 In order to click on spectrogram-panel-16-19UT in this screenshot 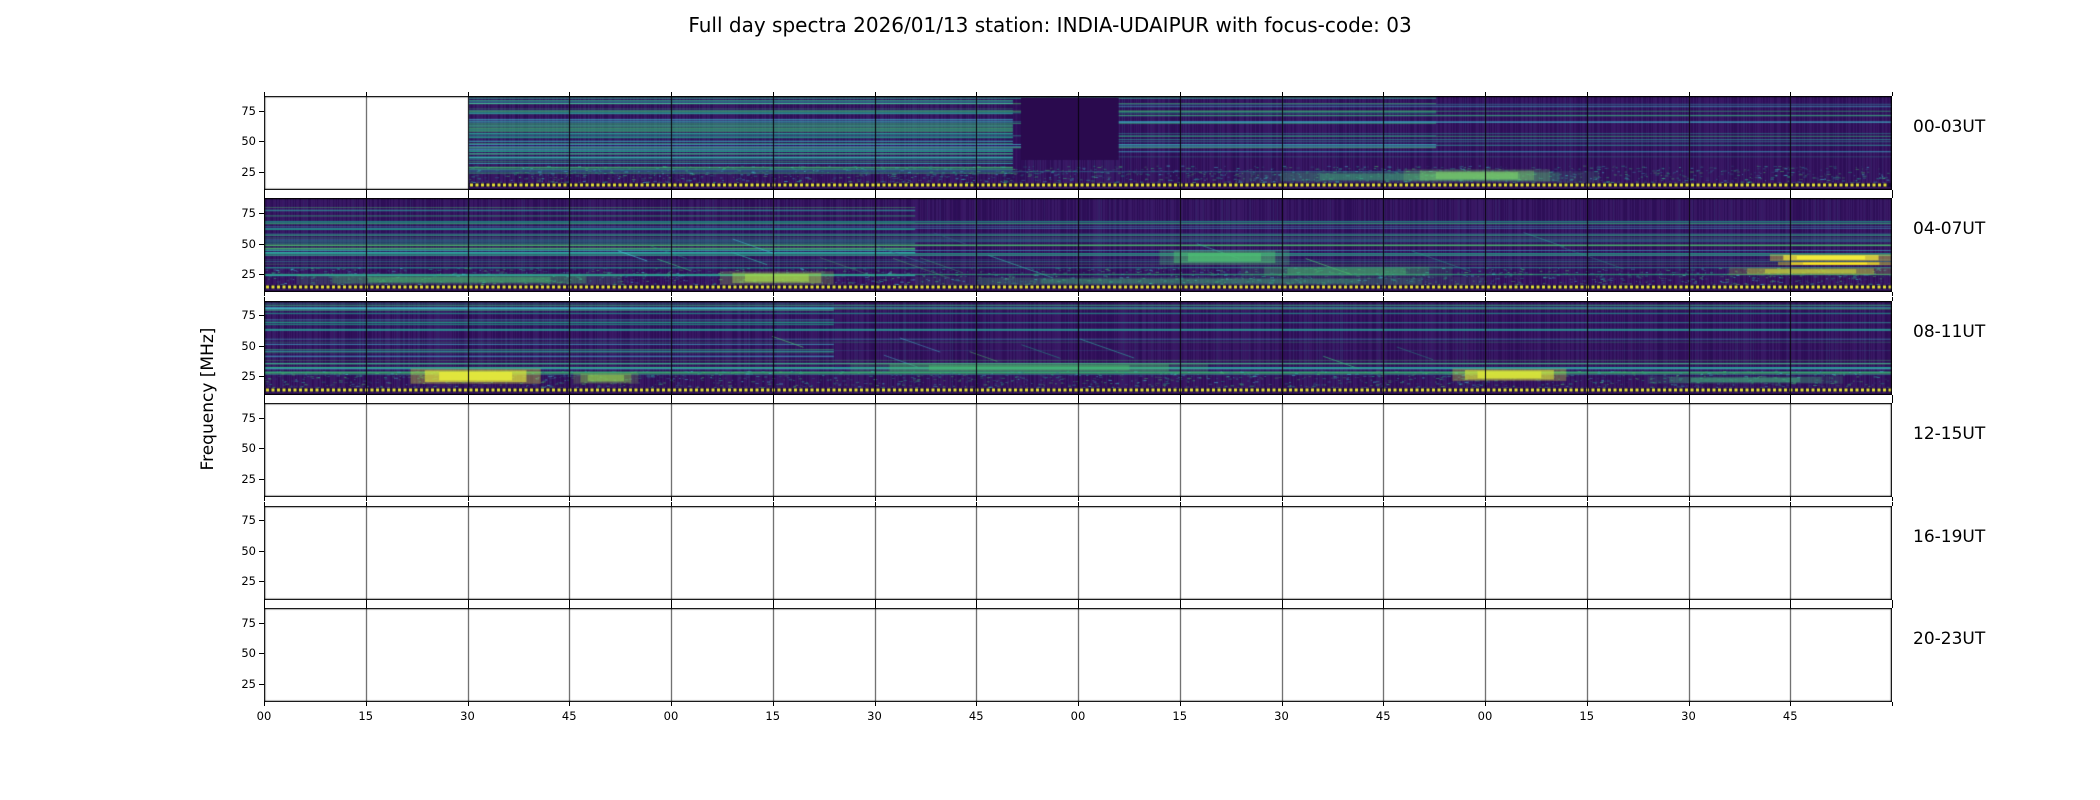, I will do `click(1078, 552)`.